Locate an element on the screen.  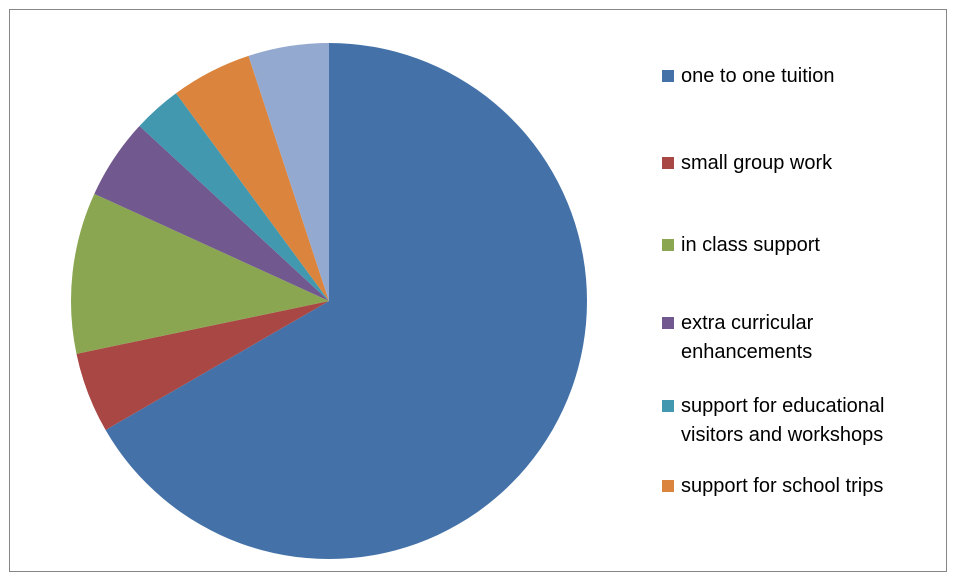
legend-label: in class support is located at coordinates (750, 245).